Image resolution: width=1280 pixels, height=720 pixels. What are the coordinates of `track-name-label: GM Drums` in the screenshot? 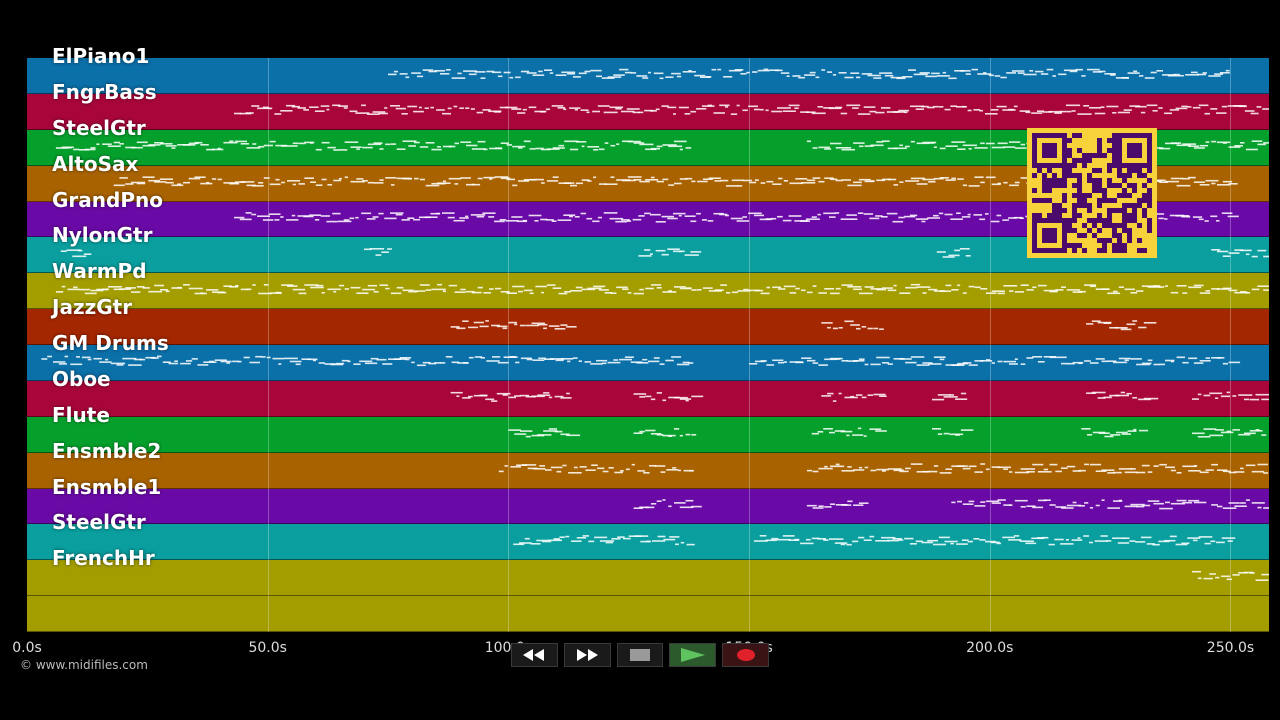 It's located at (110, 343).